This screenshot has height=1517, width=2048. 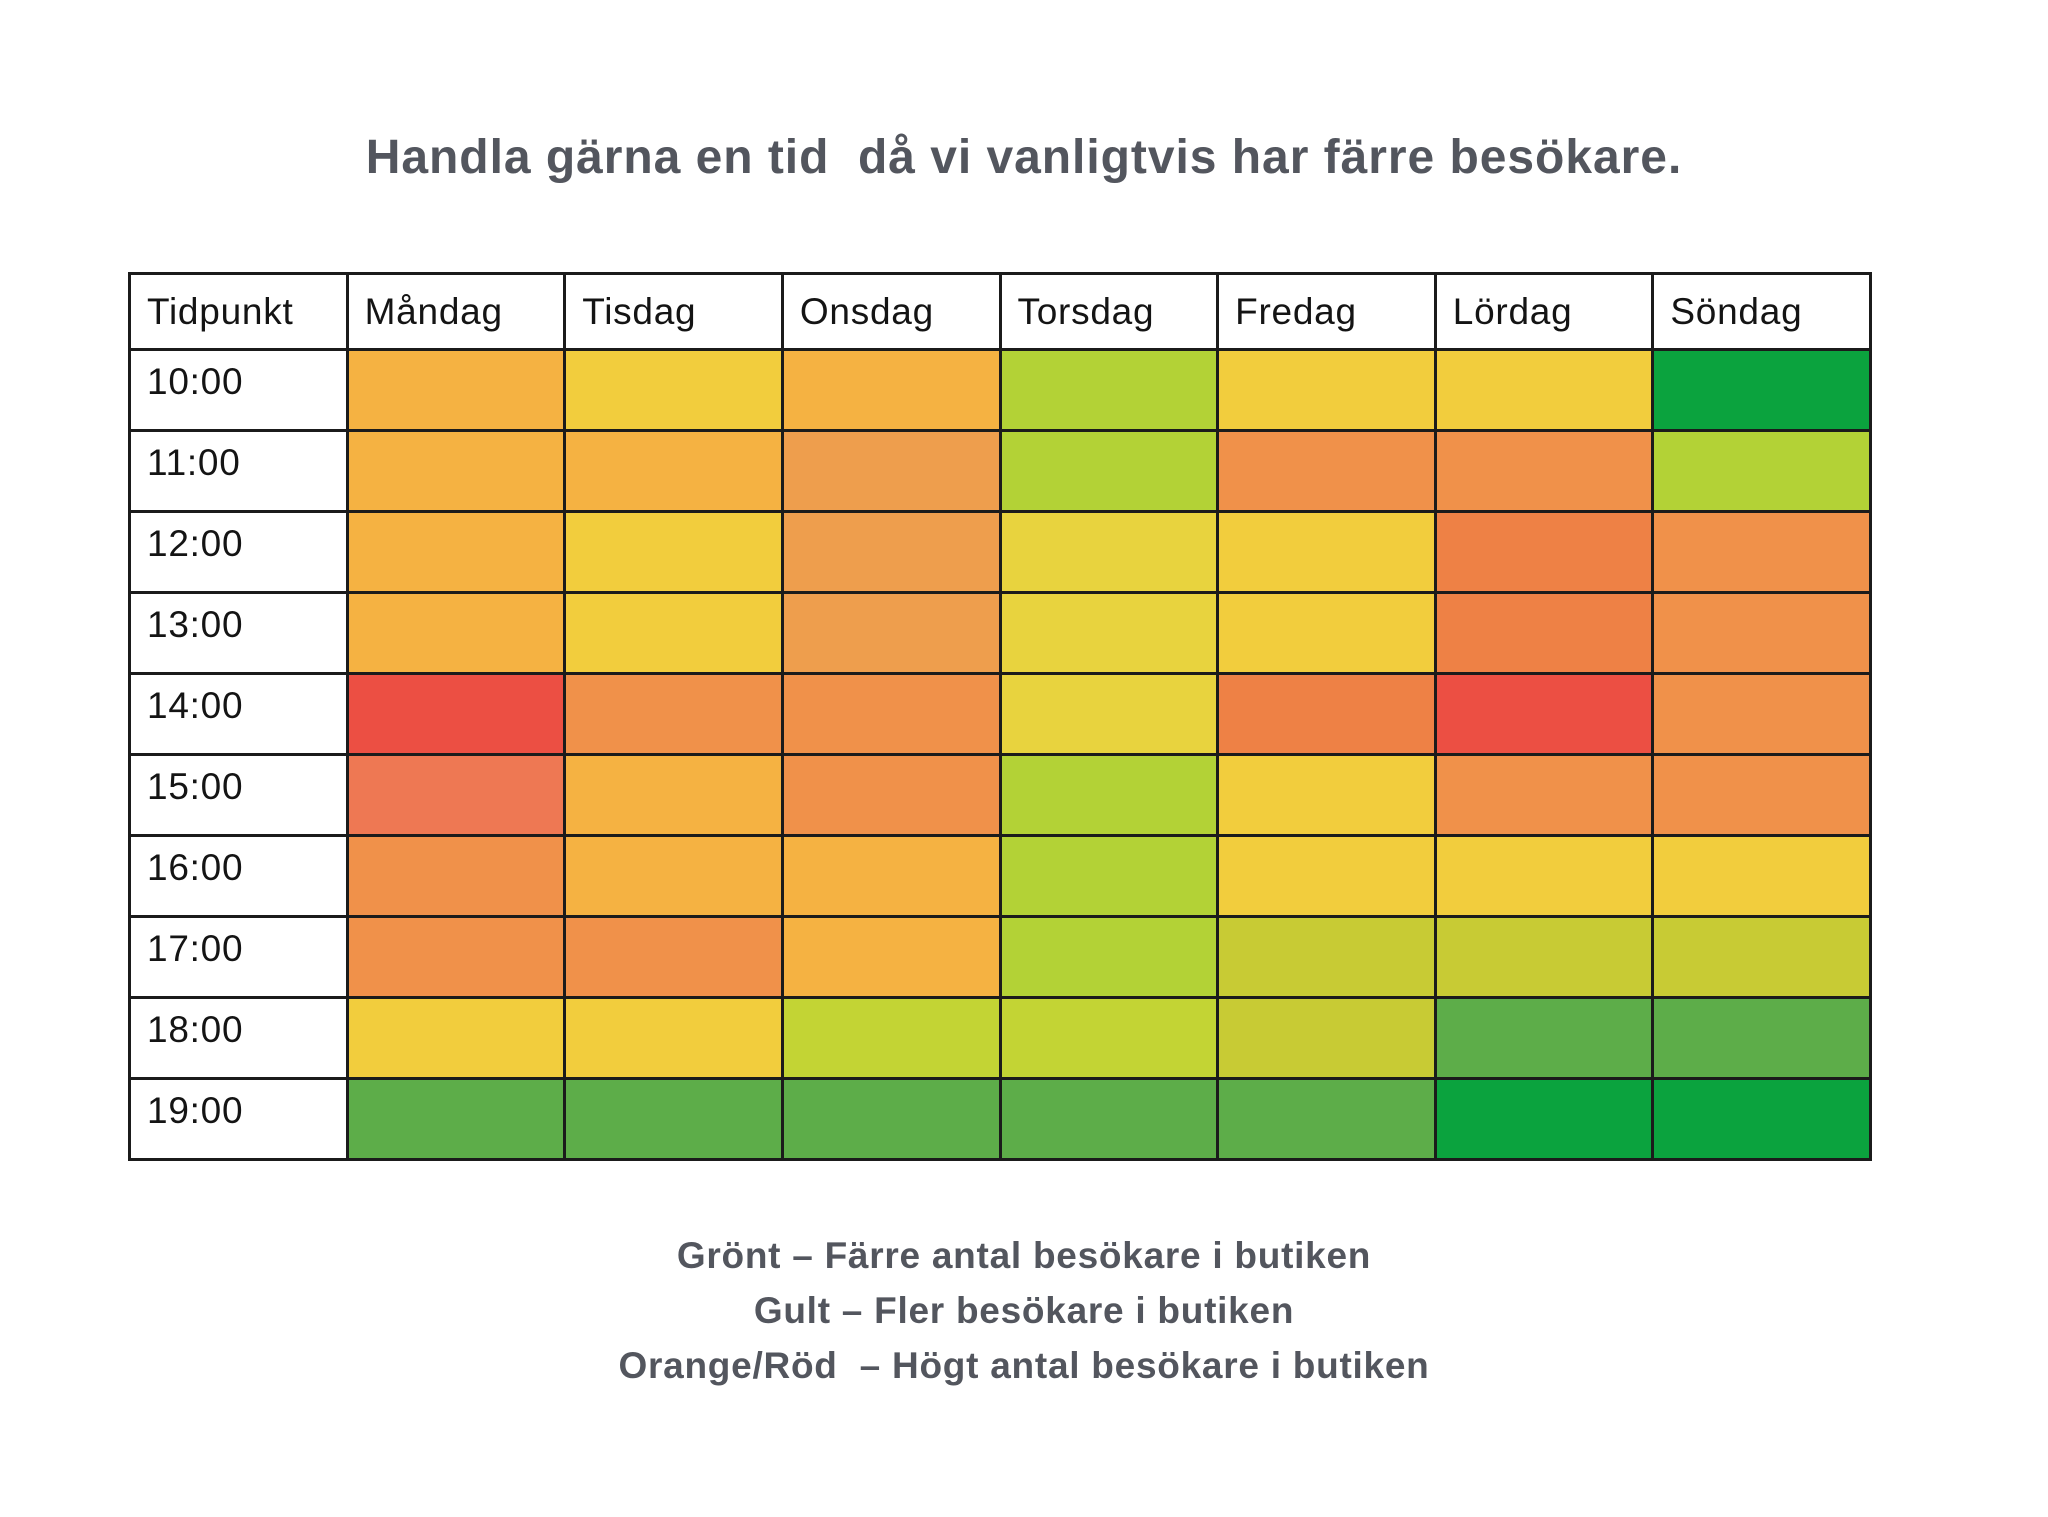 I want to click on time-label: 16:00, so click(x=238, y=876).